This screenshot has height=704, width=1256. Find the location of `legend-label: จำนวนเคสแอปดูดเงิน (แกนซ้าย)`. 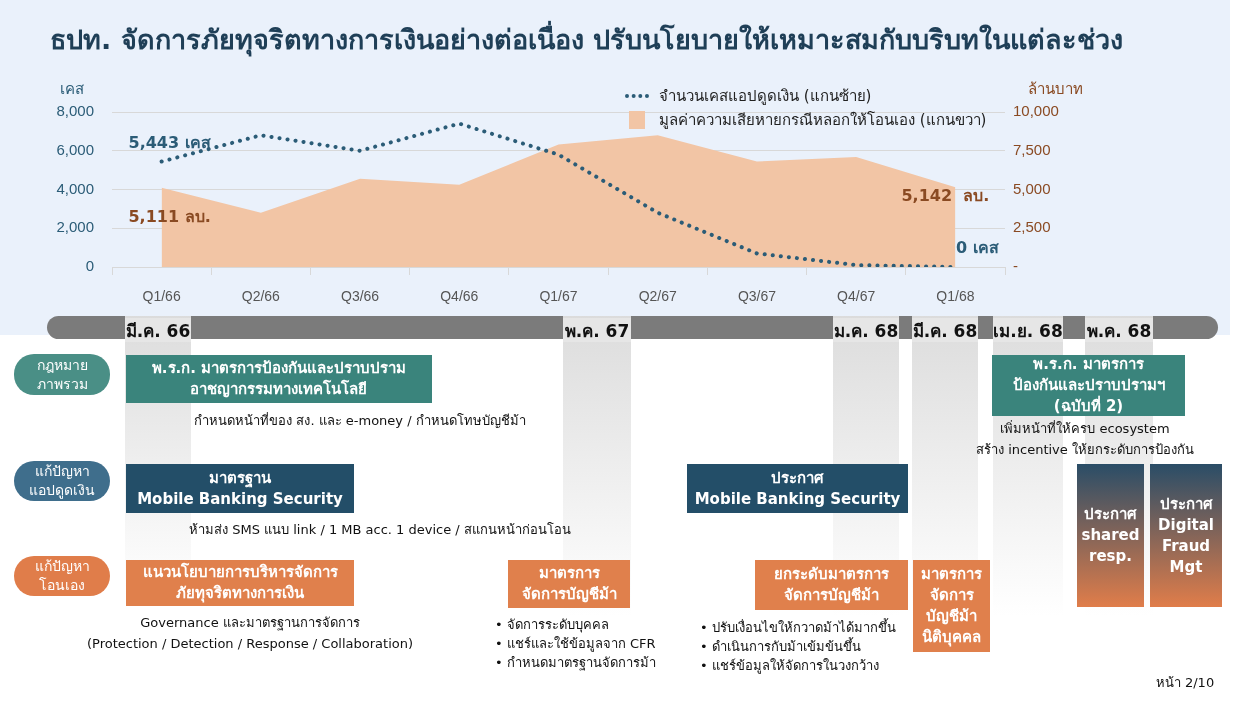

legend-label: จำนวนเคสแอปดูดเงิน (แกนซ้าย) is located at coordinates (765, 96).